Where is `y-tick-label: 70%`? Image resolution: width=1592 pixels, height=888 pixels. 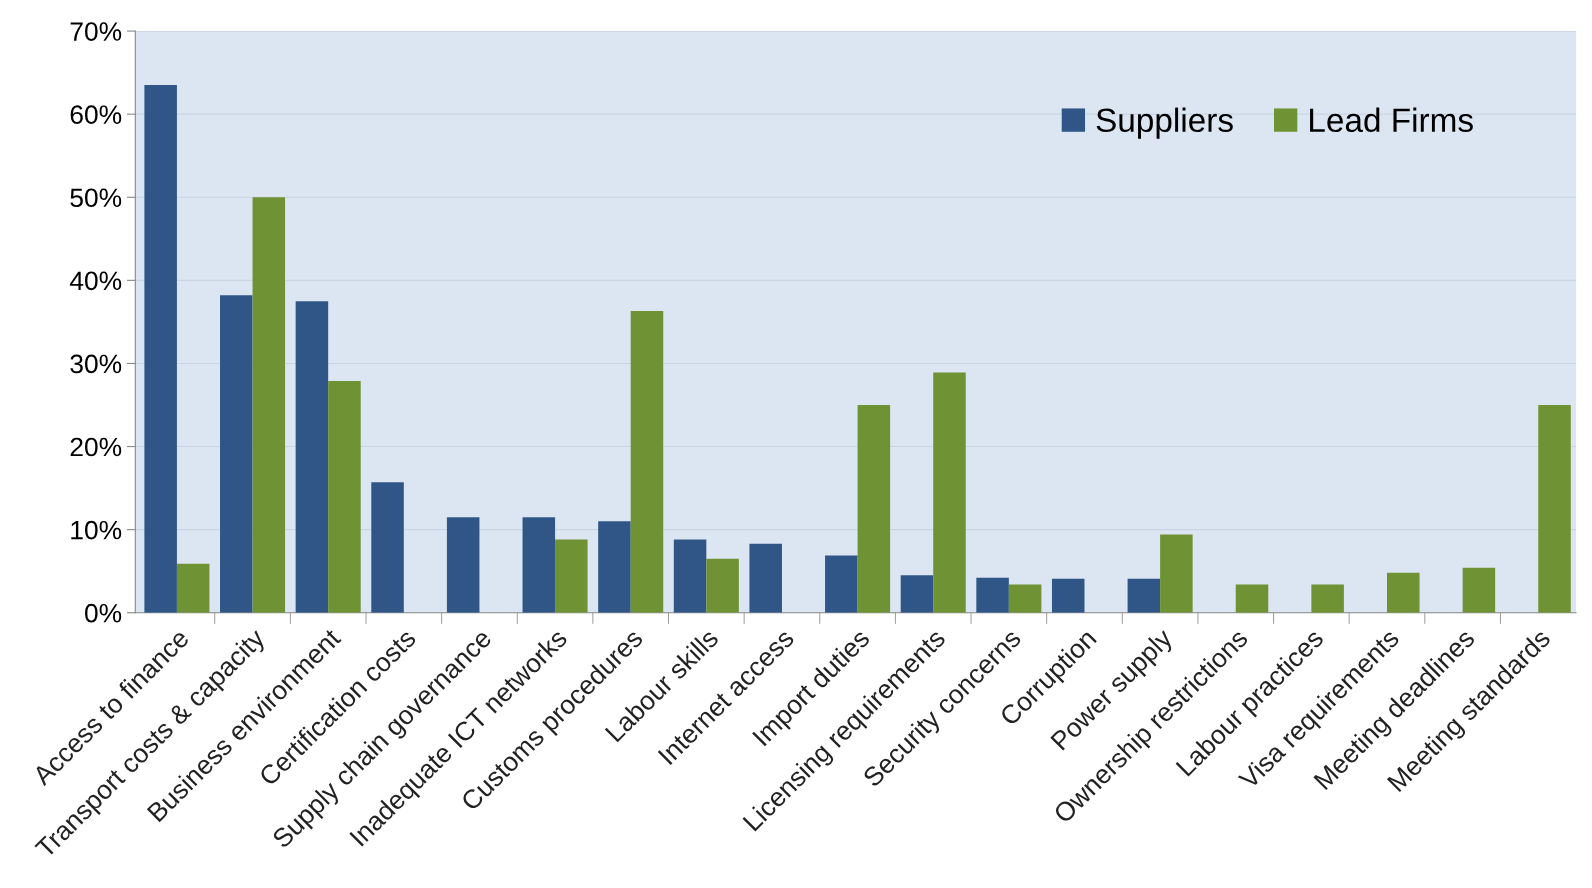
y-tick-label: 70% is located at coordinates (96, 31).